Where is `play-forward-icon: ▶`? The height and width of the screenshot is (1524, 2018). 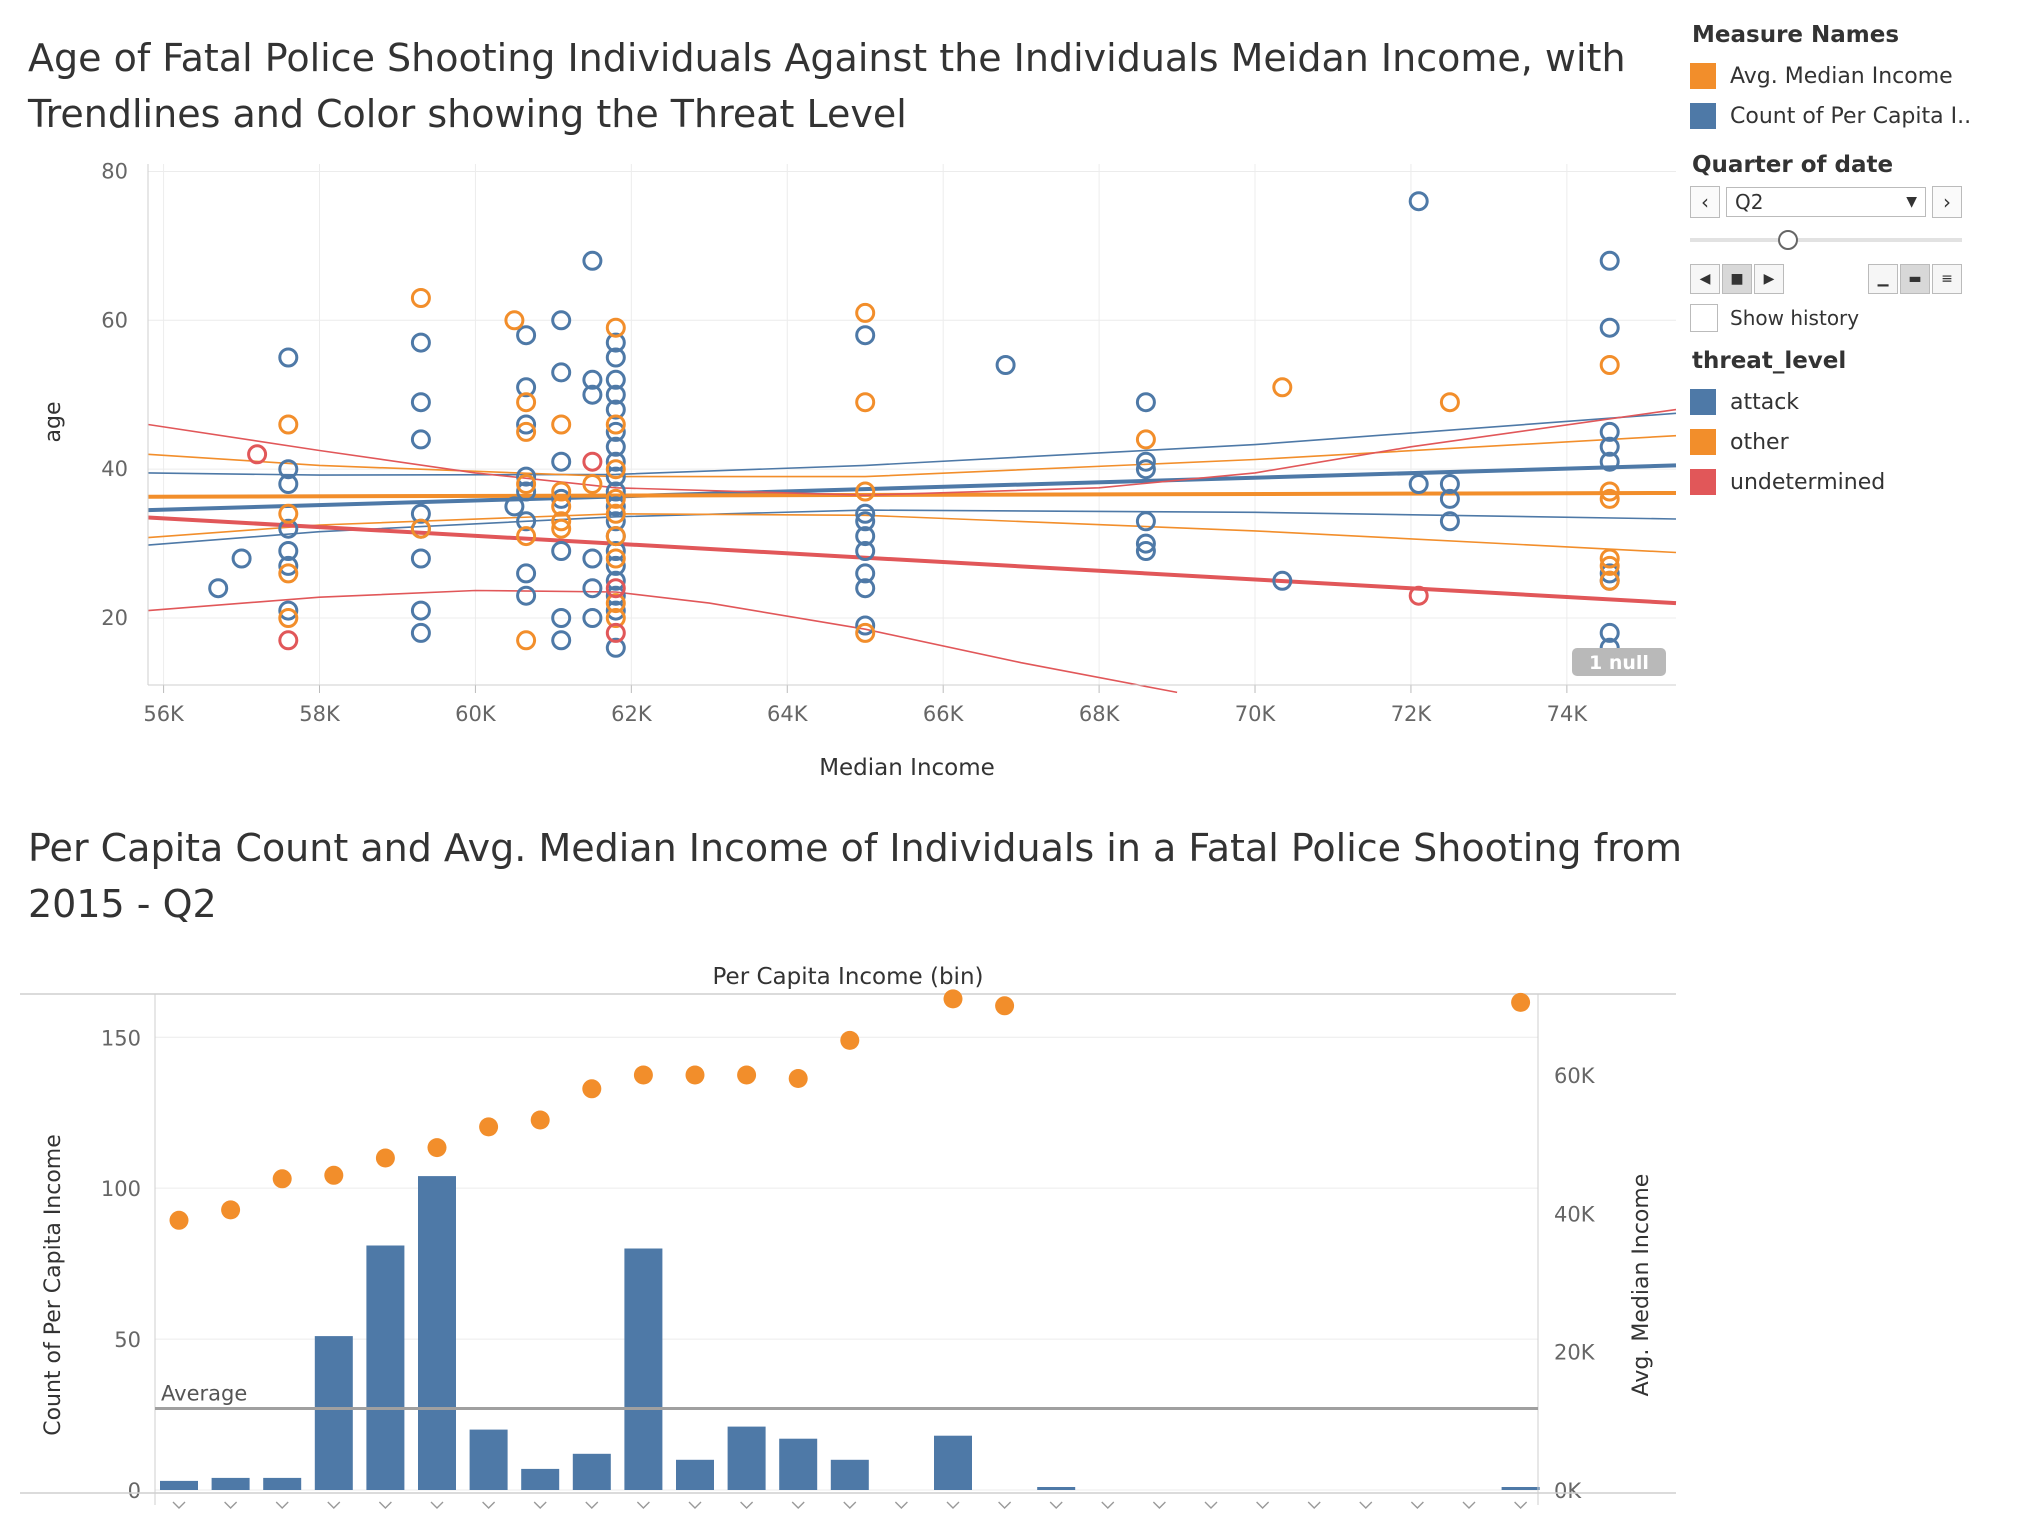 play-forward-icon: ▶ is located at coordinates (1769, 279).